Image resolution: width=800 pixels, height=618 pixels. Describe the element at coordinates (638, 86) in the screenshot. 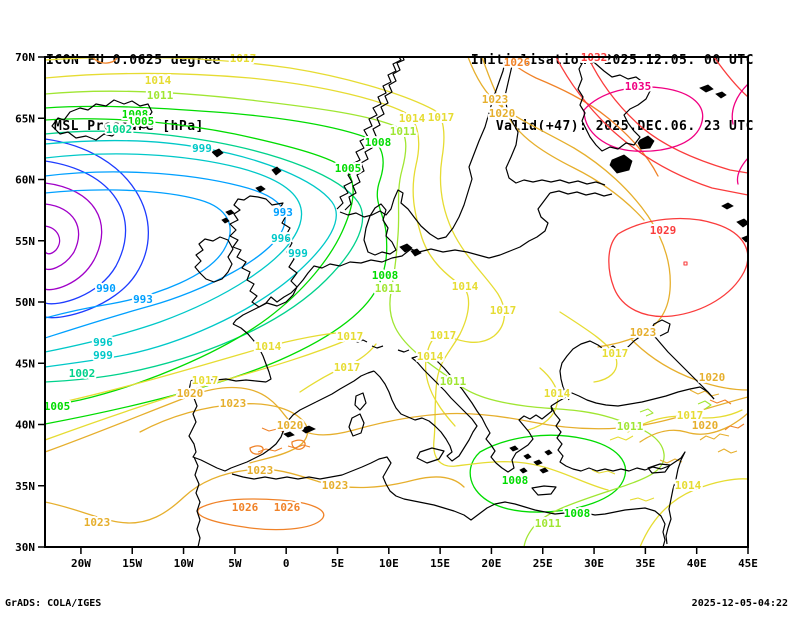

I see `isobar-value-label: 1035` at that location.